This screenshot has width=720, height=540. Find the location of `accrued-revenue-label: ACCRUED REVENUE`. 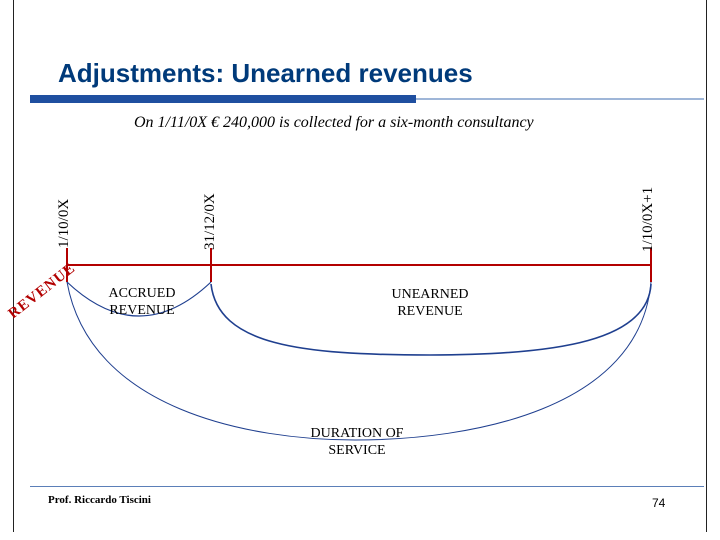

accrued-revenue-label: ACCRUED REVENUE is located at coordinates (142, 302).